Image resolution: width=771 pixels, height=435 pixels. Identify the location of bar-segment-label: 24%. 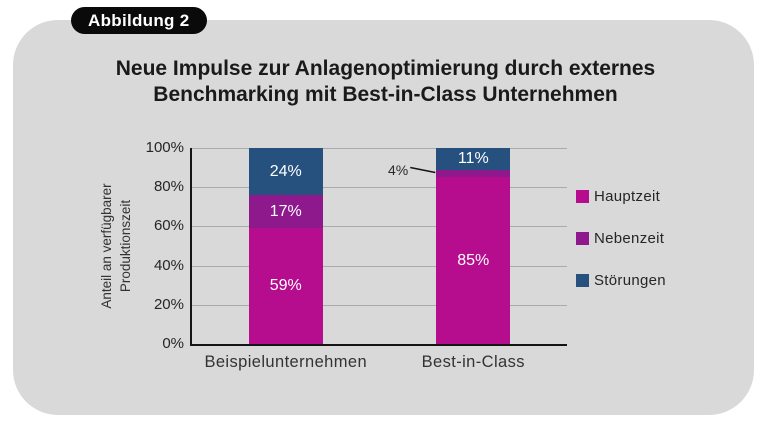
(285, 171).